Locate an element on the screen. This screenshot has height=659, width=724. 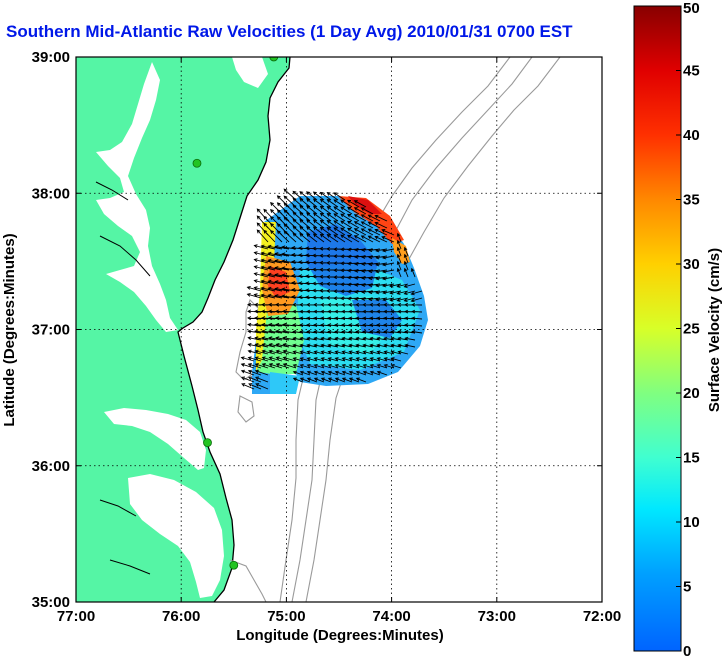
colorbar-tick-label: 0 is located at coordinates (687, 651).